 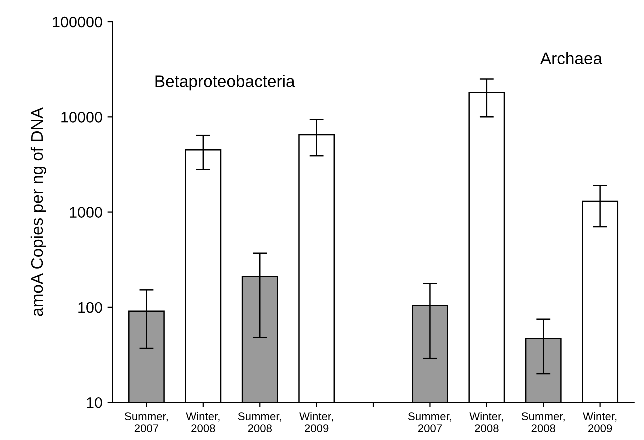 What do you see at coordinates (94, 402) in the screenshot?
I see `y-tick-label: 10` at bounding box center [94, 402].